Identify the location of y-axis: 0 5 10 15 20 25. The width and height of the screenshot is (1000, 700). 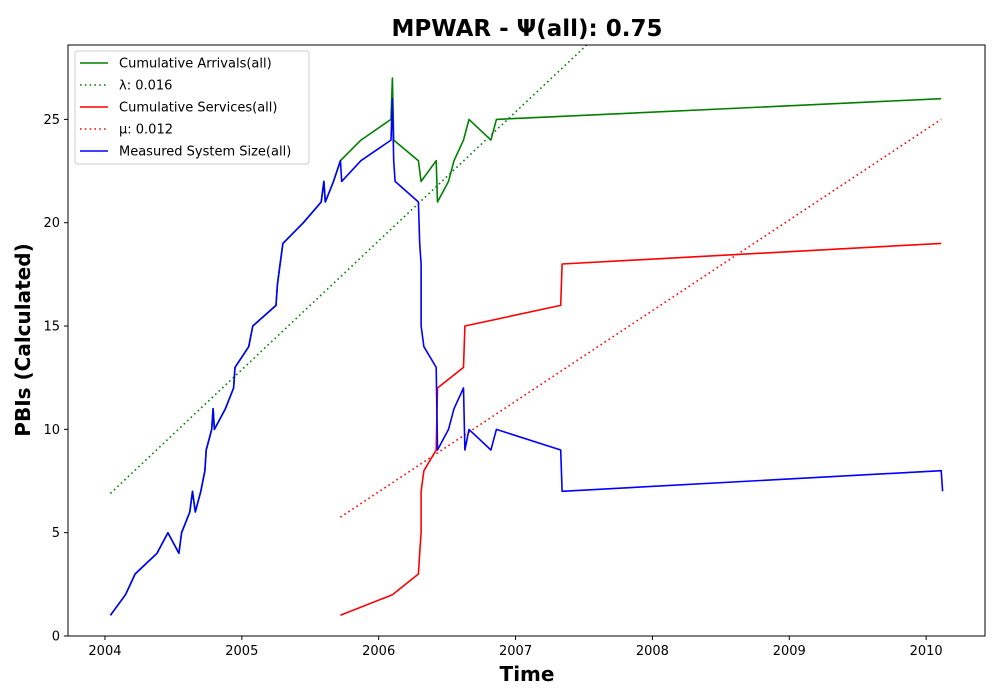
(55, 379).